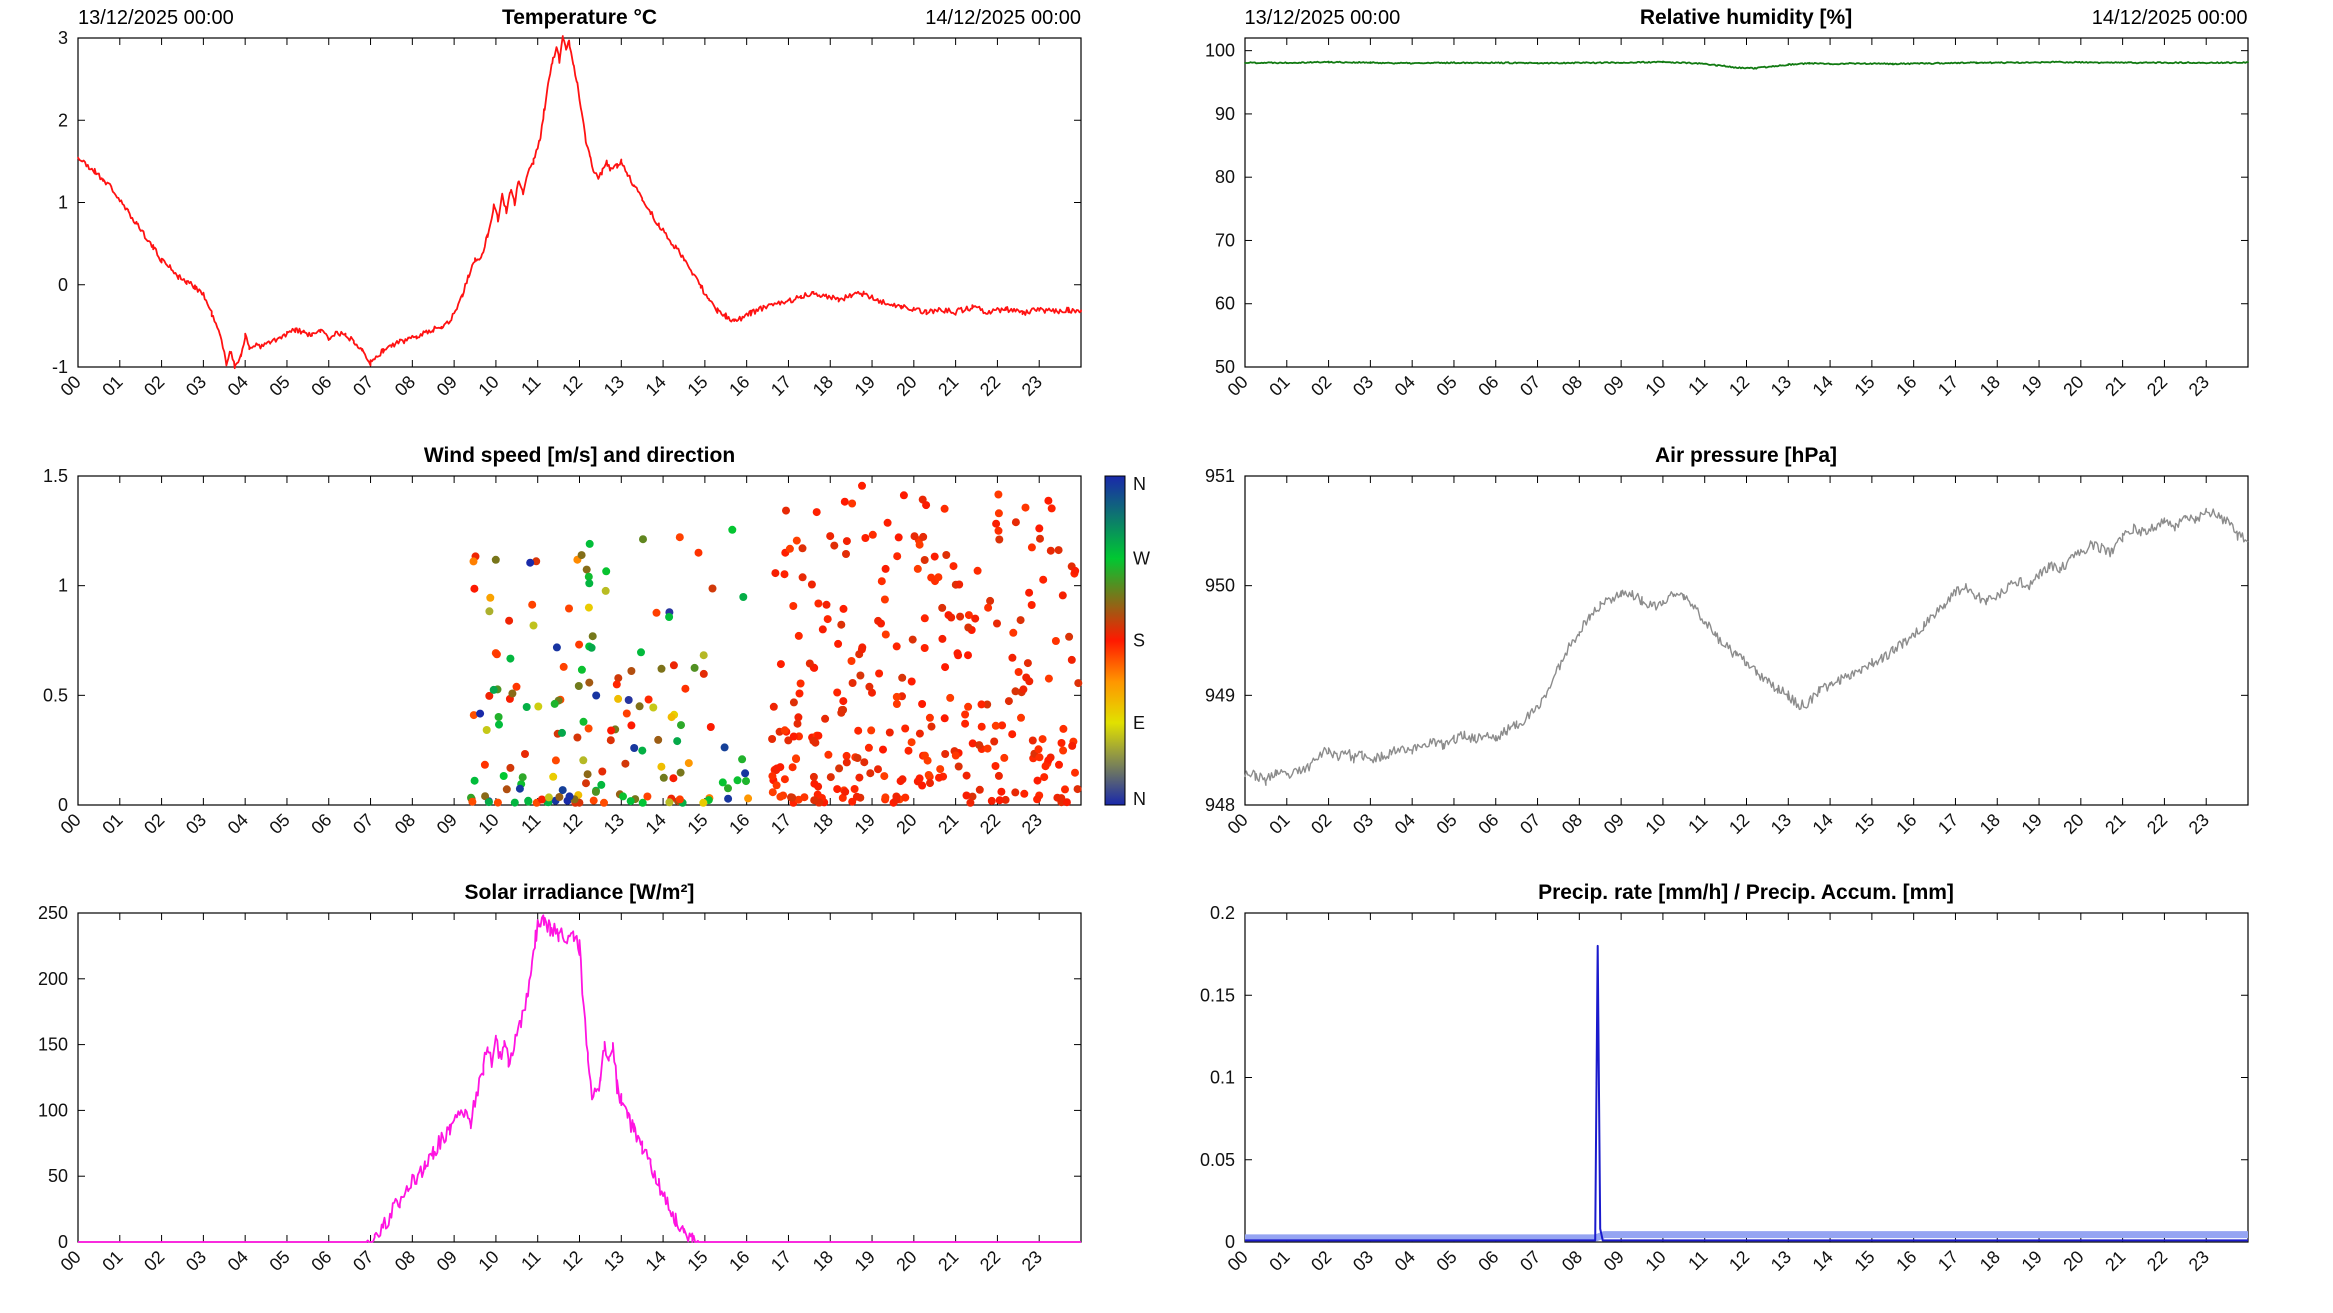 This screenshot has width=2333, height=1313. Describe the element at coordinates (1139, 722) in the screenshot. I see `svg-text: E` at that location.